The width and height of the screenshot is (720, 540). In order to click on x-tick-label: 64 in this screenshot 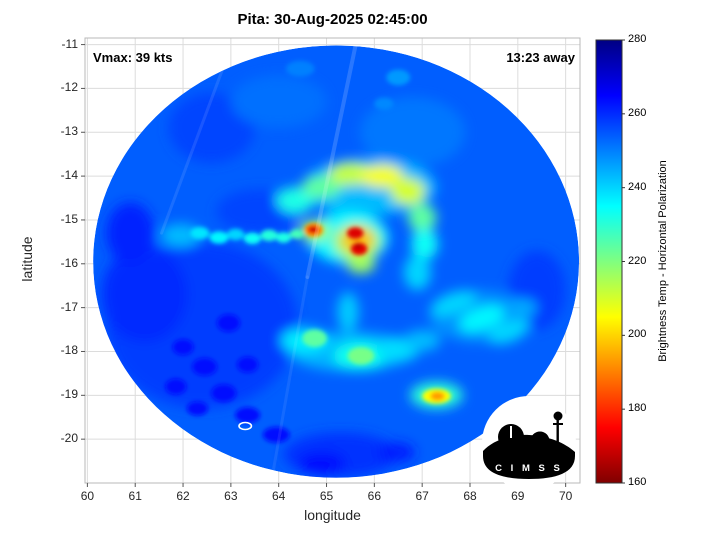, I will do `click(279, 496)`.